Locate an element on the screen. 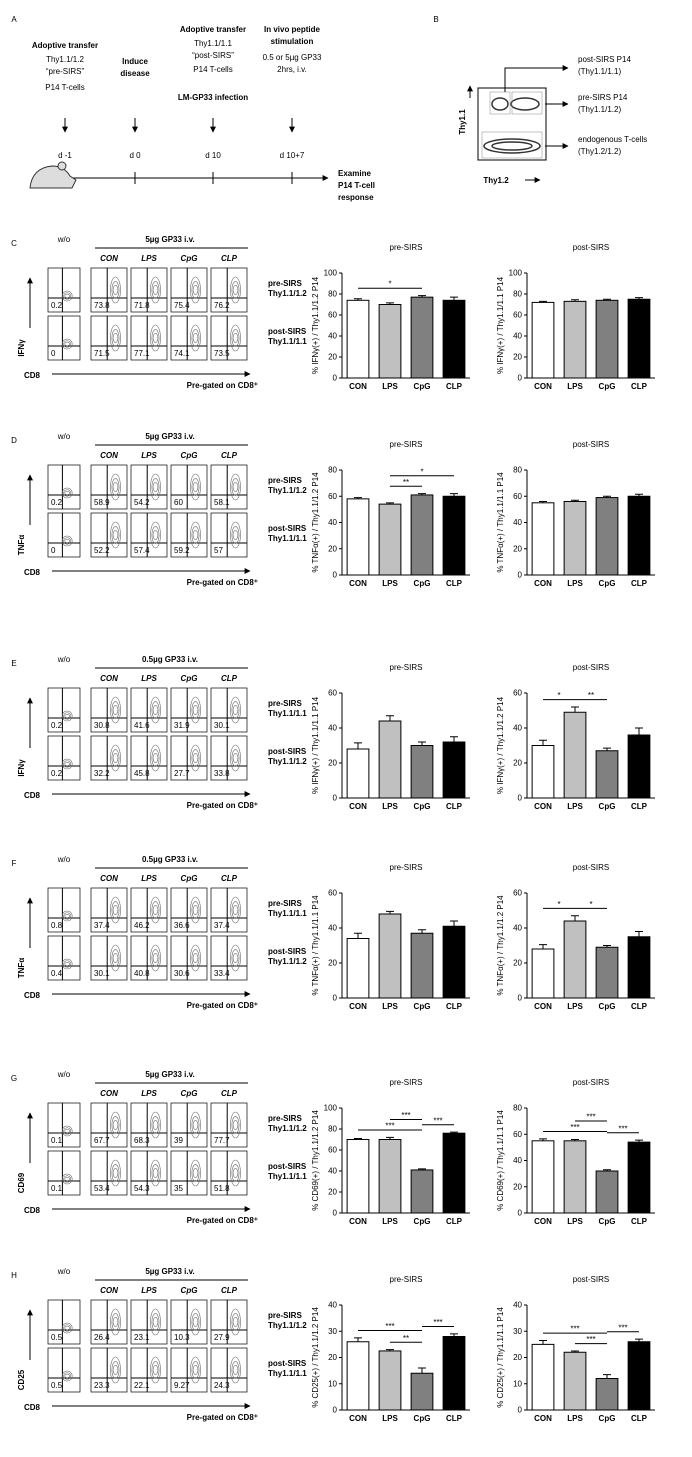  panel-letter: H is located at coordinates (14, 1275).